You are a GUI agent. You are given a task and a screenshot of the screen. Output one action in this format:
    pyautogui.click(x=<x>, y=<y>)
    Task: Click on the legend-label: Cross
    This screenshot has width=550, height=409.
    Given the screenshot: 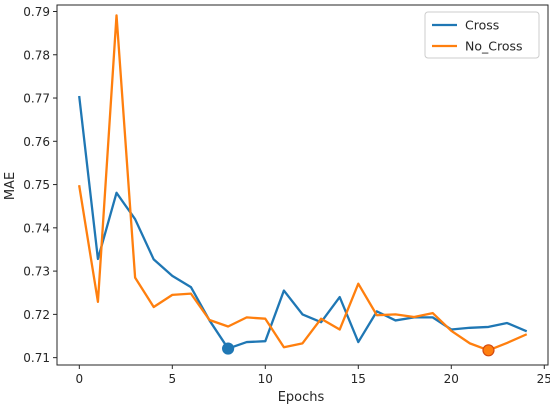 What is the action you would take?
    pyautogui.click(x=482, y=25)
    